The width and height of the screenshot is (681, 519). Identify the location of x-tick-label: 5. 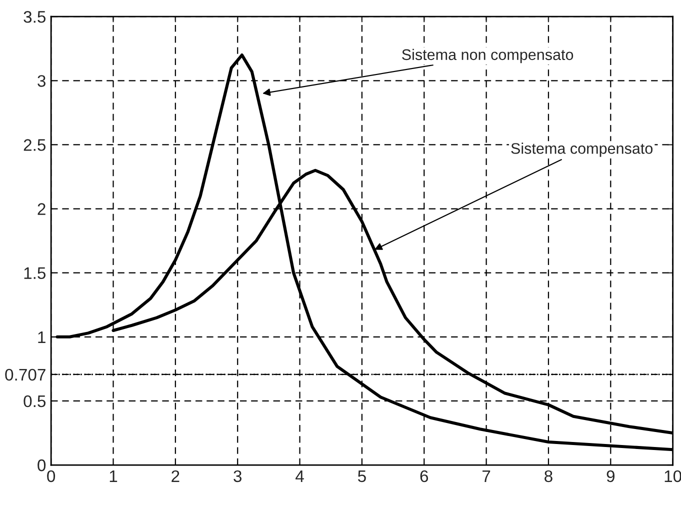
(362, 476).